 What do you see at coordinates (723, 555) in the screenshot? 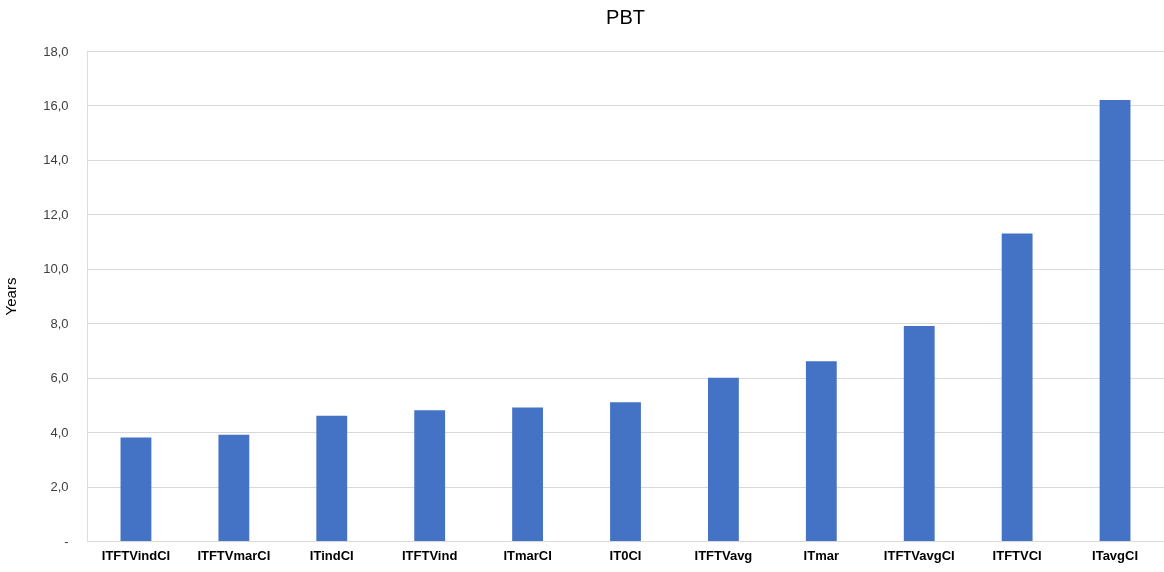
I see `x-tick-label: ITFTVavg` at bounding box center [723, 555].